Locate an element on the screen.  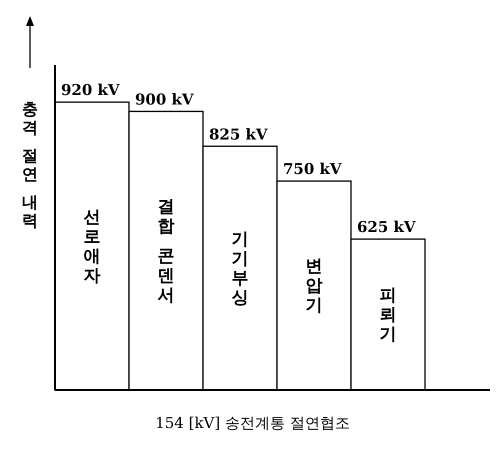
x-tick-label: 기기부싱 is located at coordinates (240, 268).